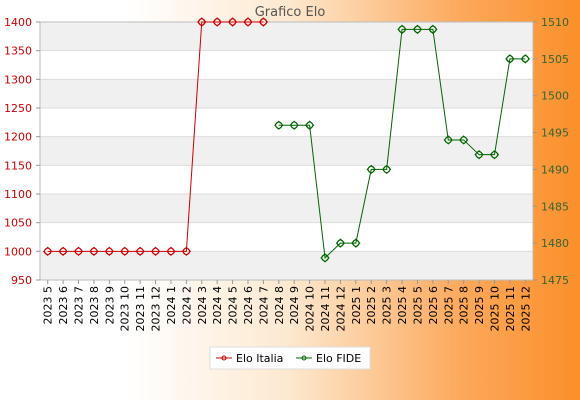 The image size is (580, 400). Describe the element at coordinates (18, 79) in the screenshot. I see `y-left-tick-label: 1300` at that location.